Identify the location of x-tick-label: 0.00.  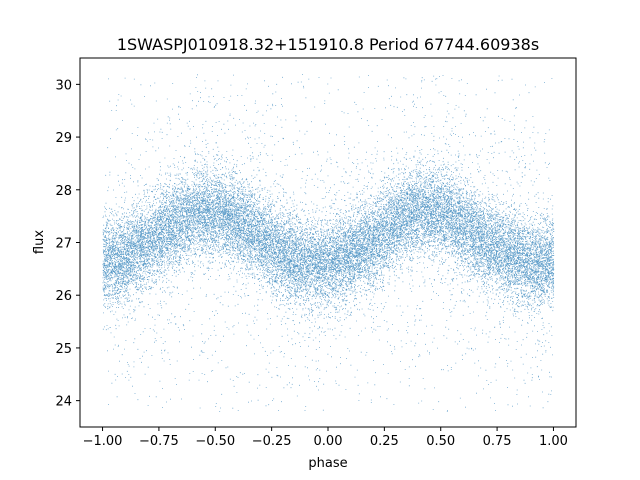
(328, 441).